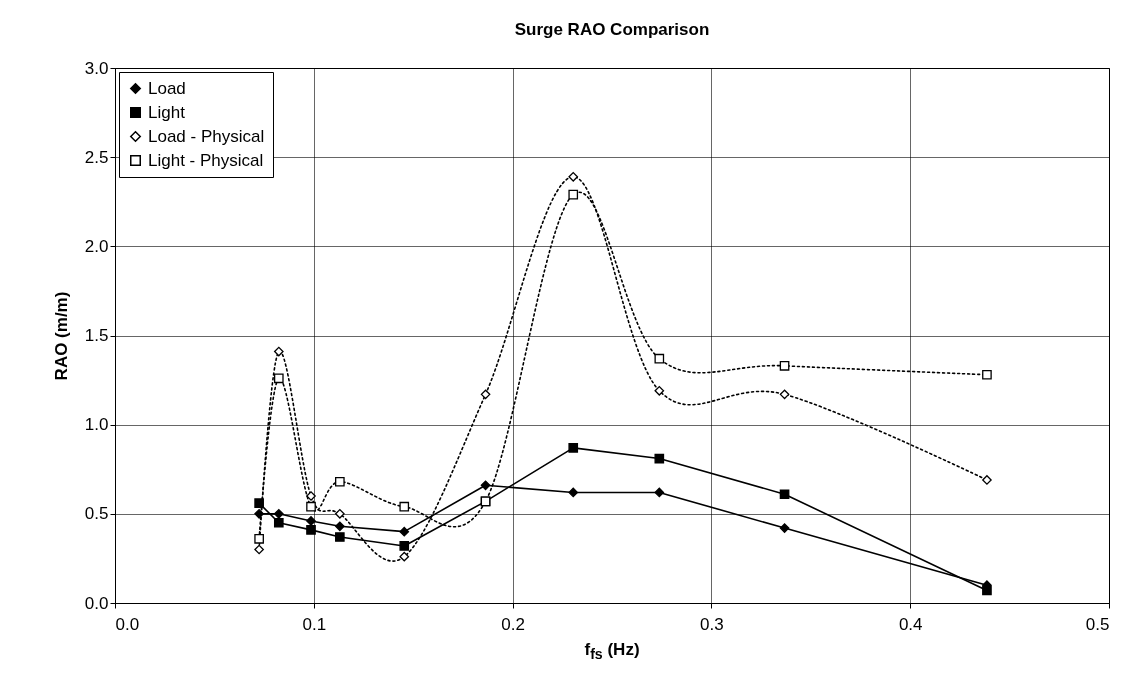 This screenshot has width=1136, height=673. Describe the element at coordinates (127, 624) in the screenshot. I see `x-tick-label: 0.0` at that location.